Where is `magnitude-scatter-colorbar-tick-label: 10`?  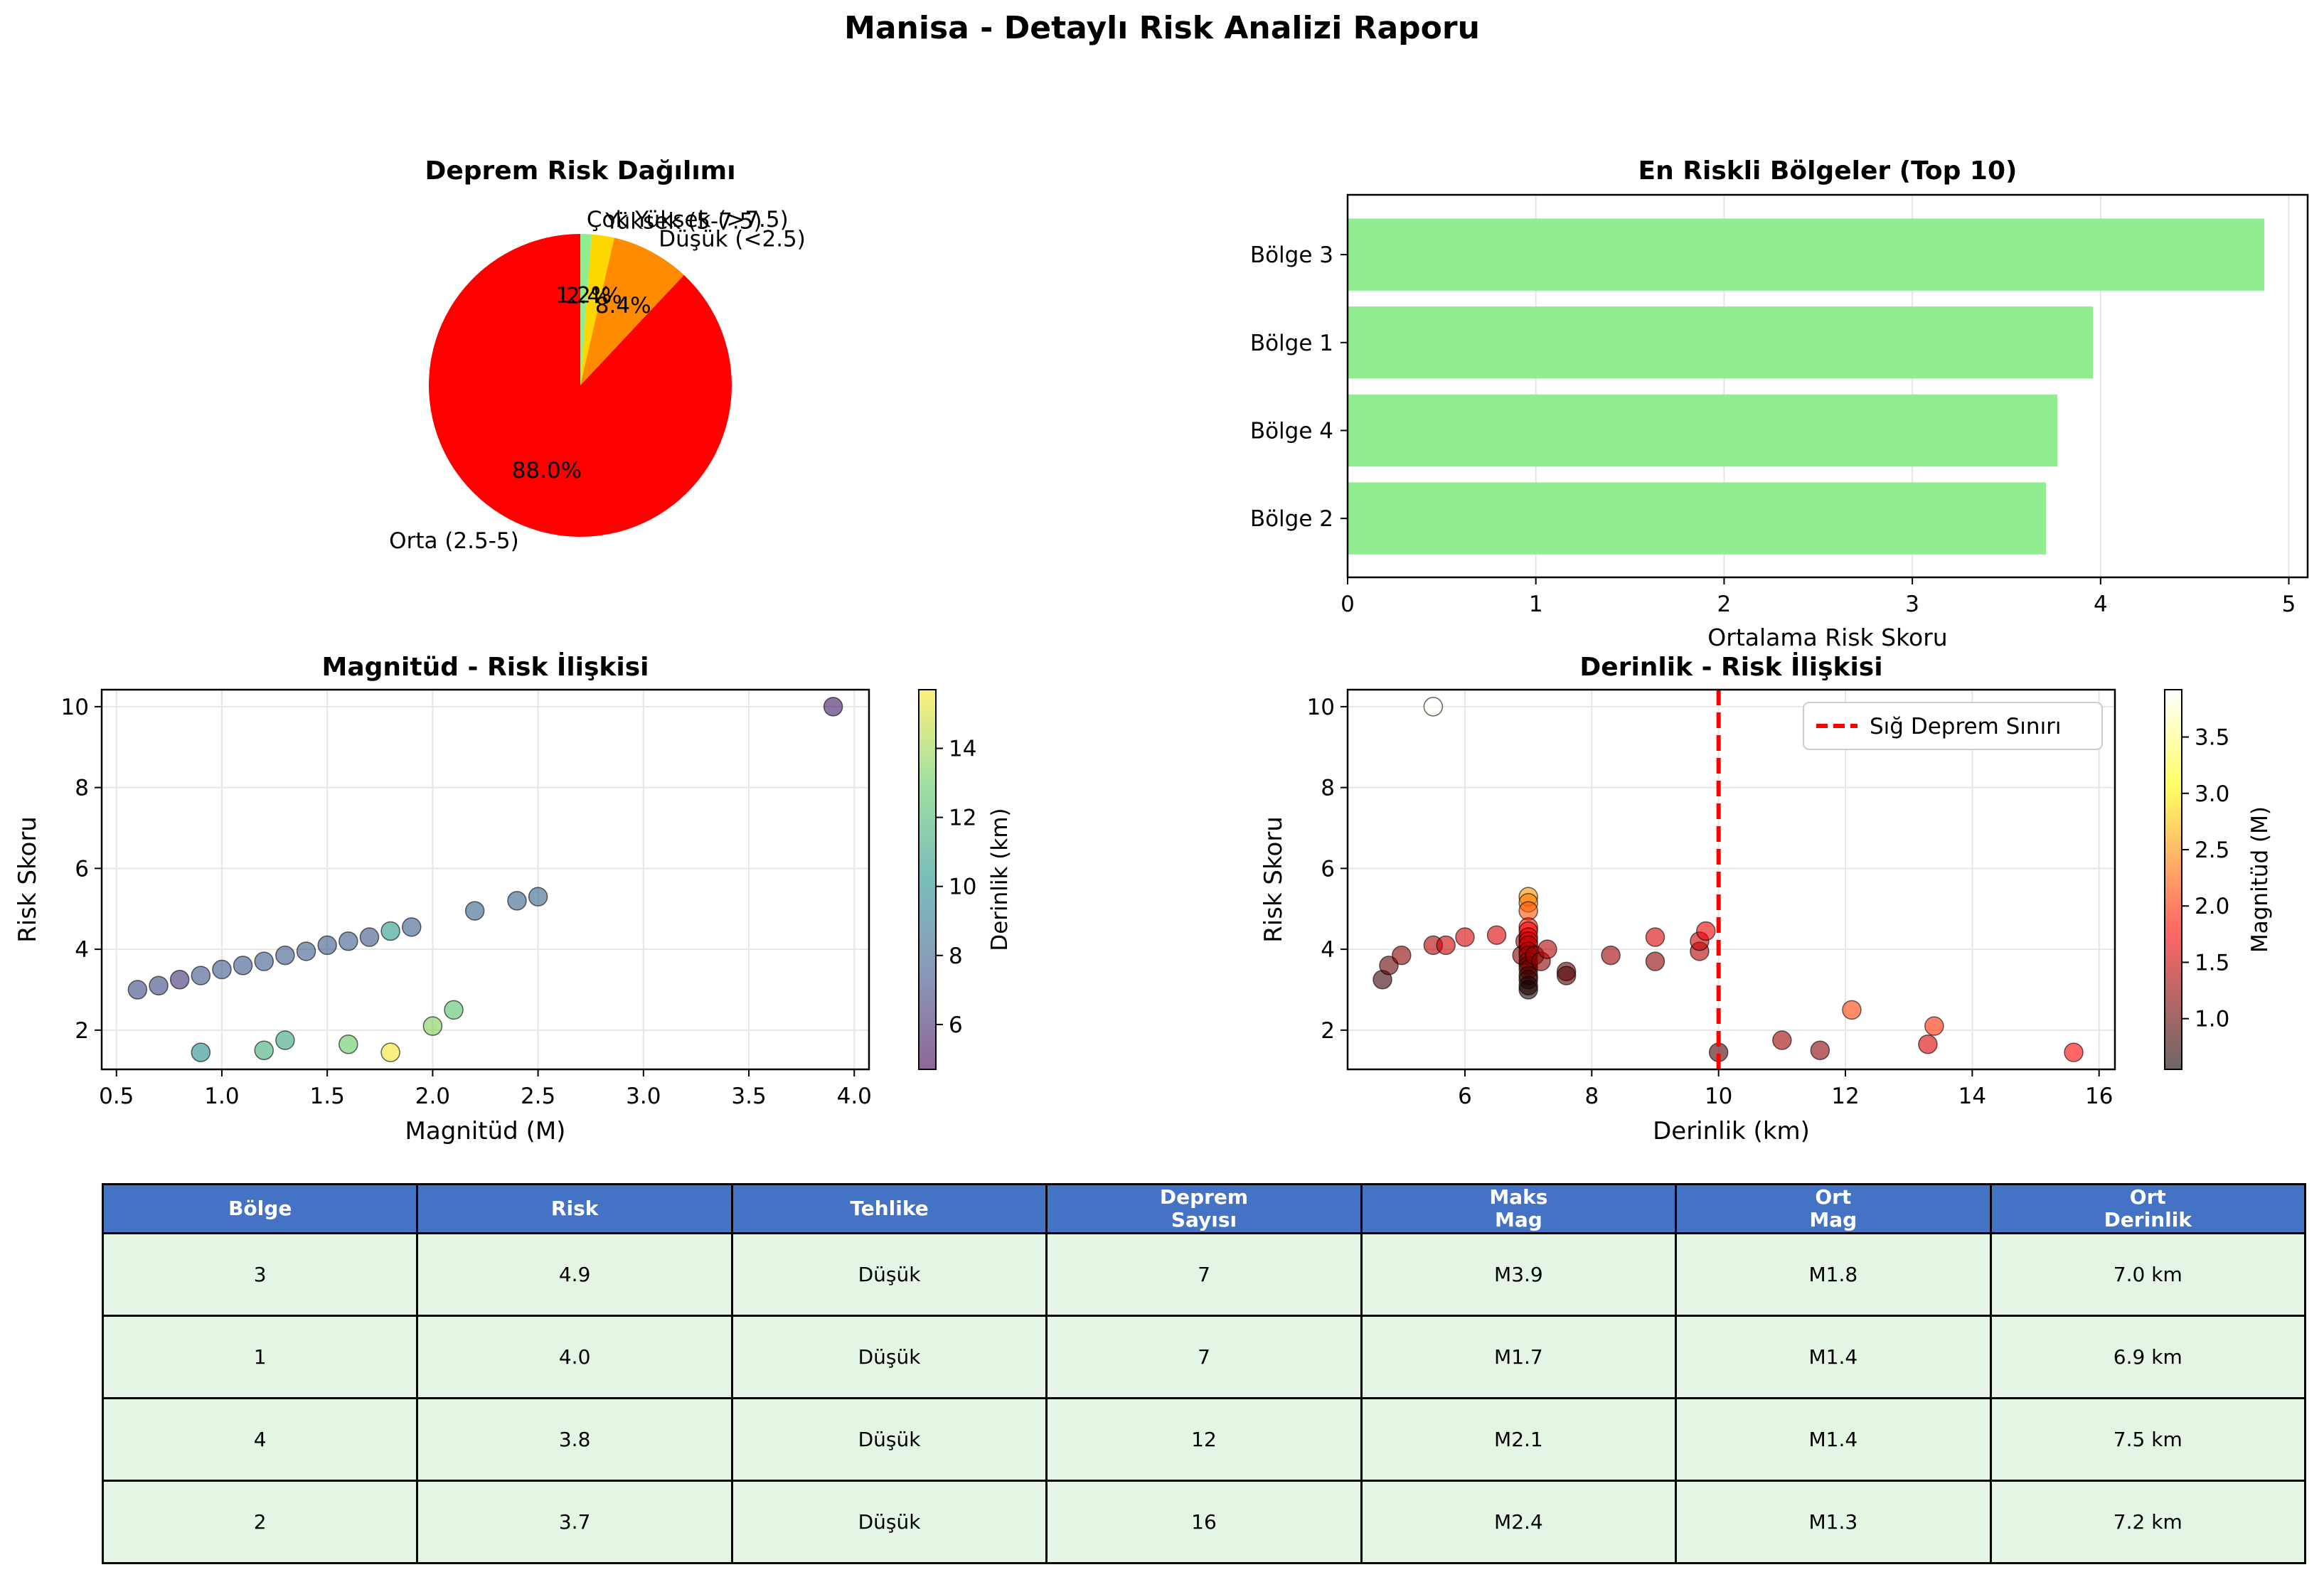
magnitude-scatter-colorbar-tick-label: 10 is located at coordinates (962, 888).